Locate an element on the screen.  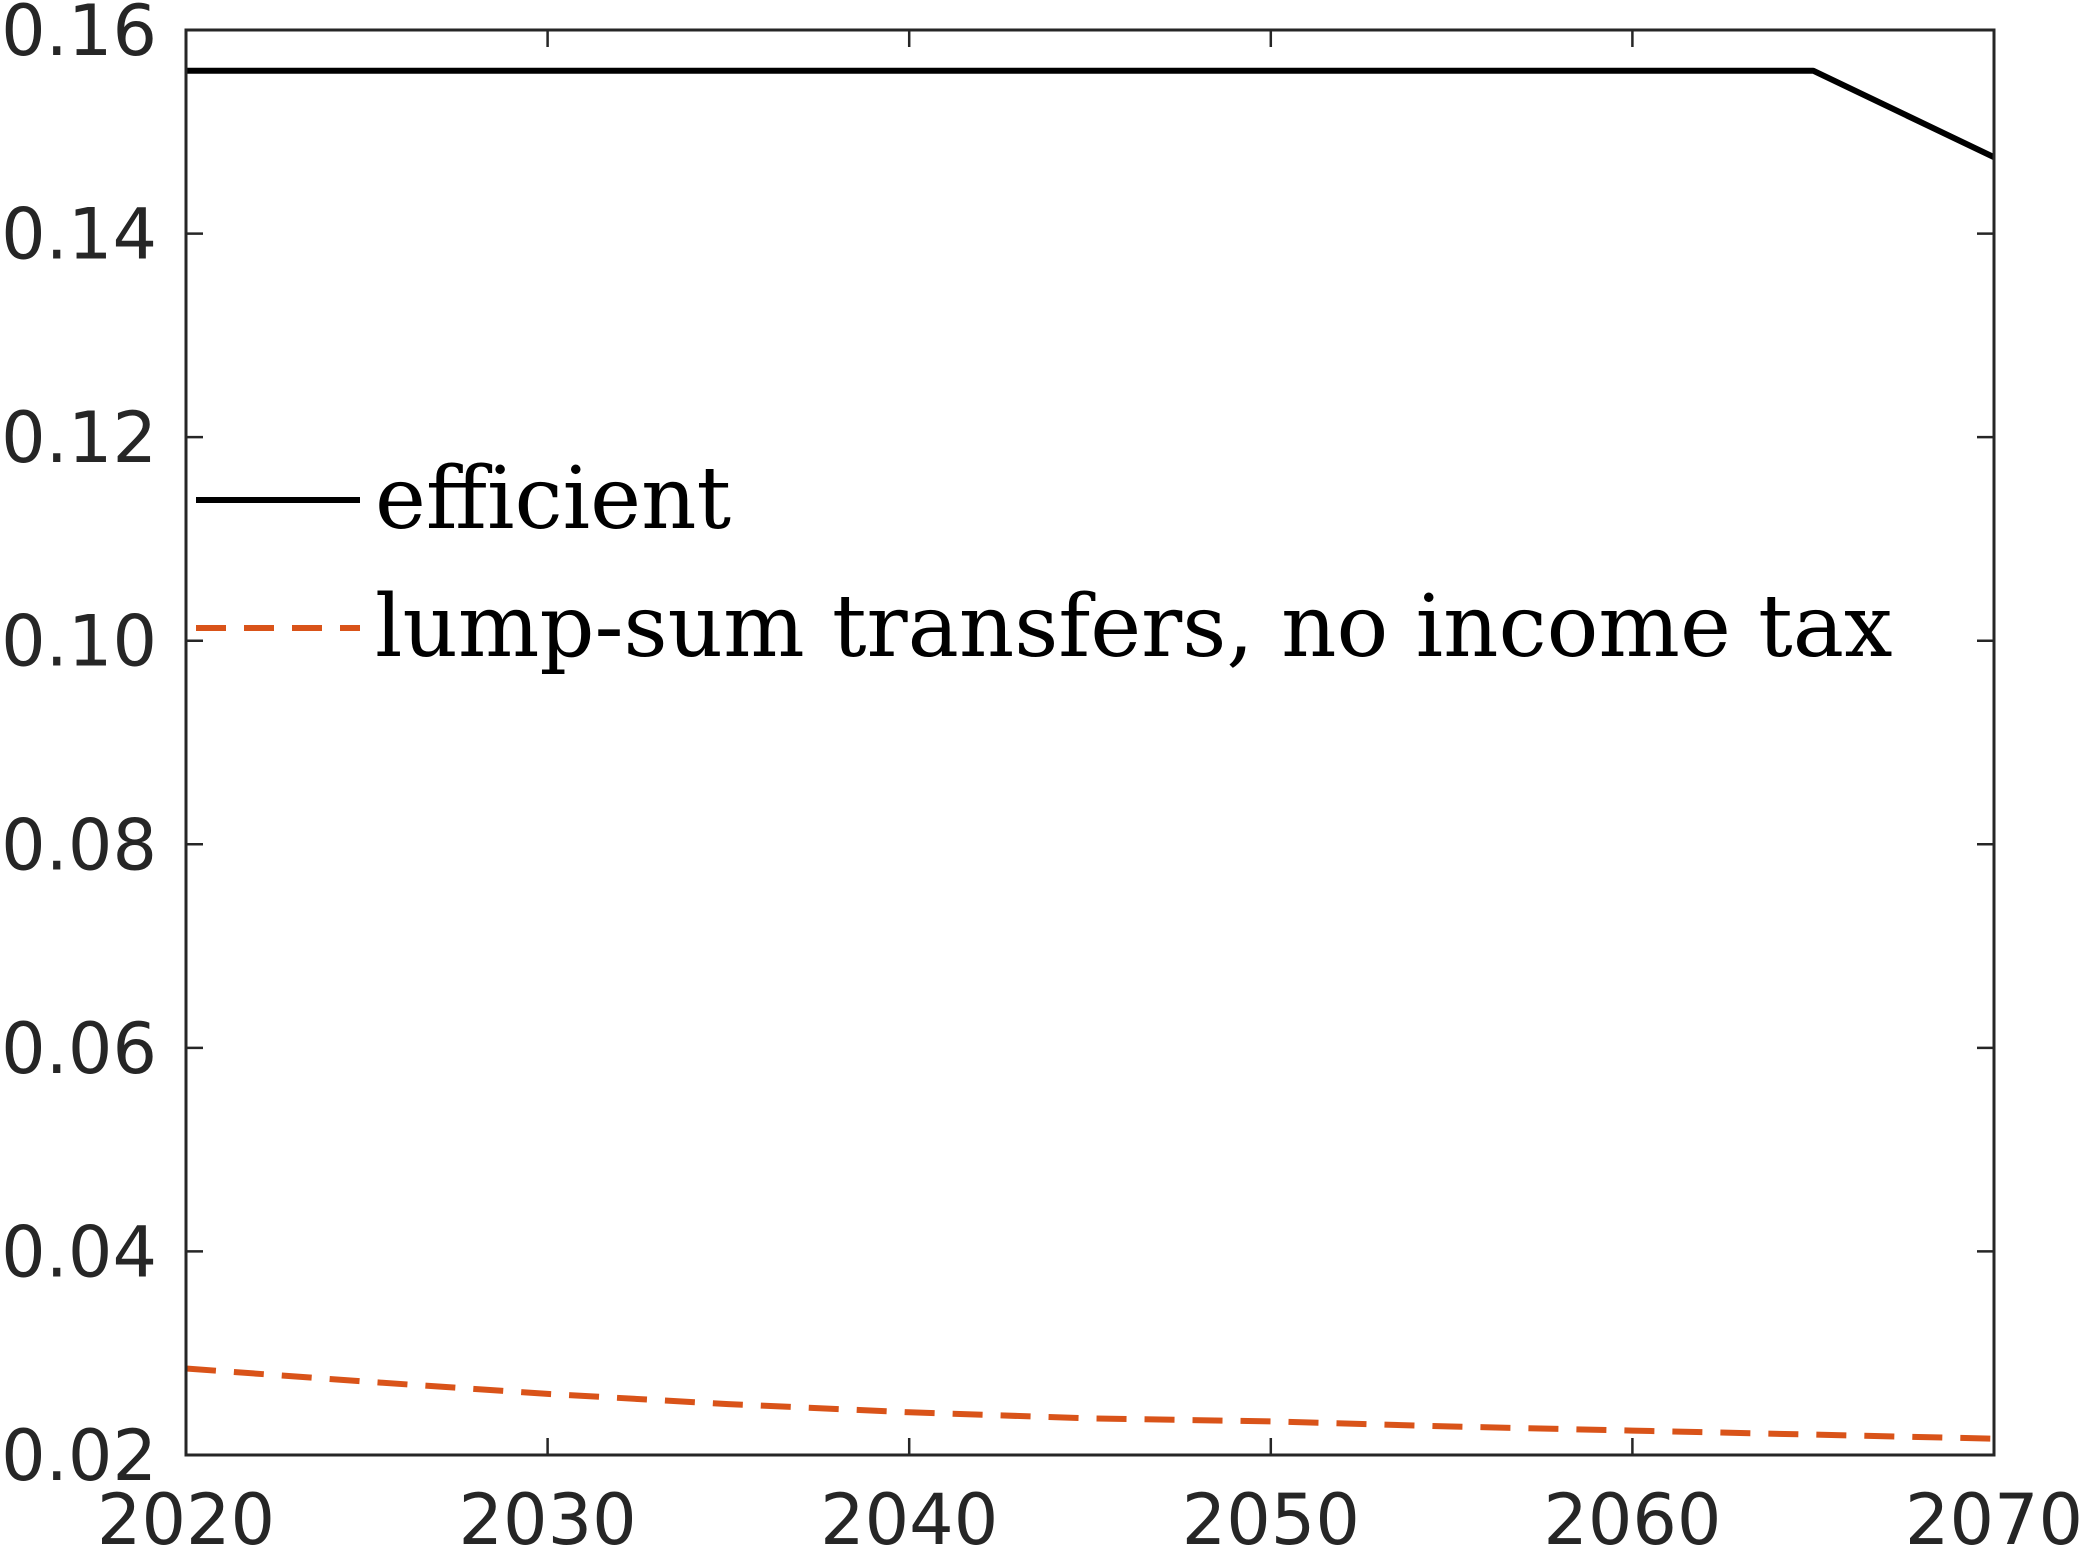
y-tick-label: 0.16 is located at coordinates (79, 36).